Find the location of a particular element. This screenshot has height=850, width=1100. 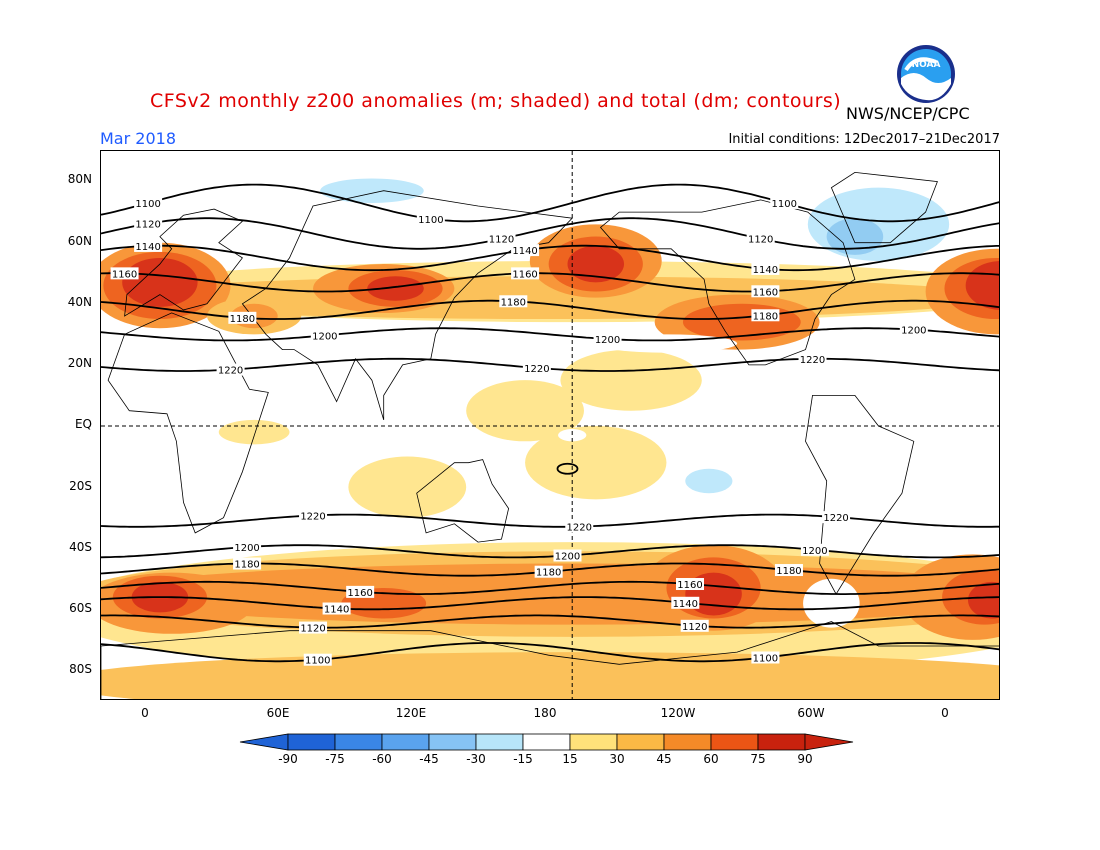

contour-label: 1220 is located at coordinates (835, 518).